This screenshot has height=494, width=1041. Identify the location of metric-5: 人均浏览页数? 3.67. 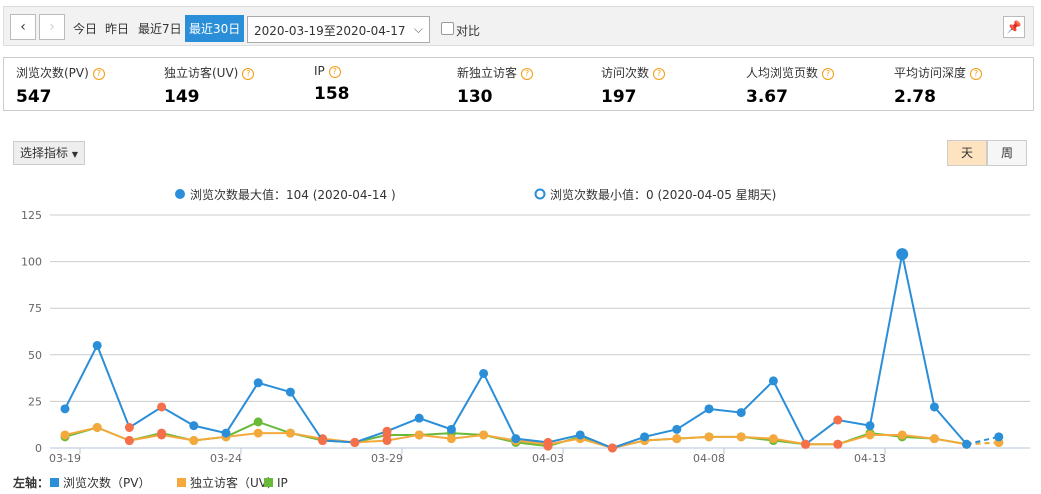
(790, 85).